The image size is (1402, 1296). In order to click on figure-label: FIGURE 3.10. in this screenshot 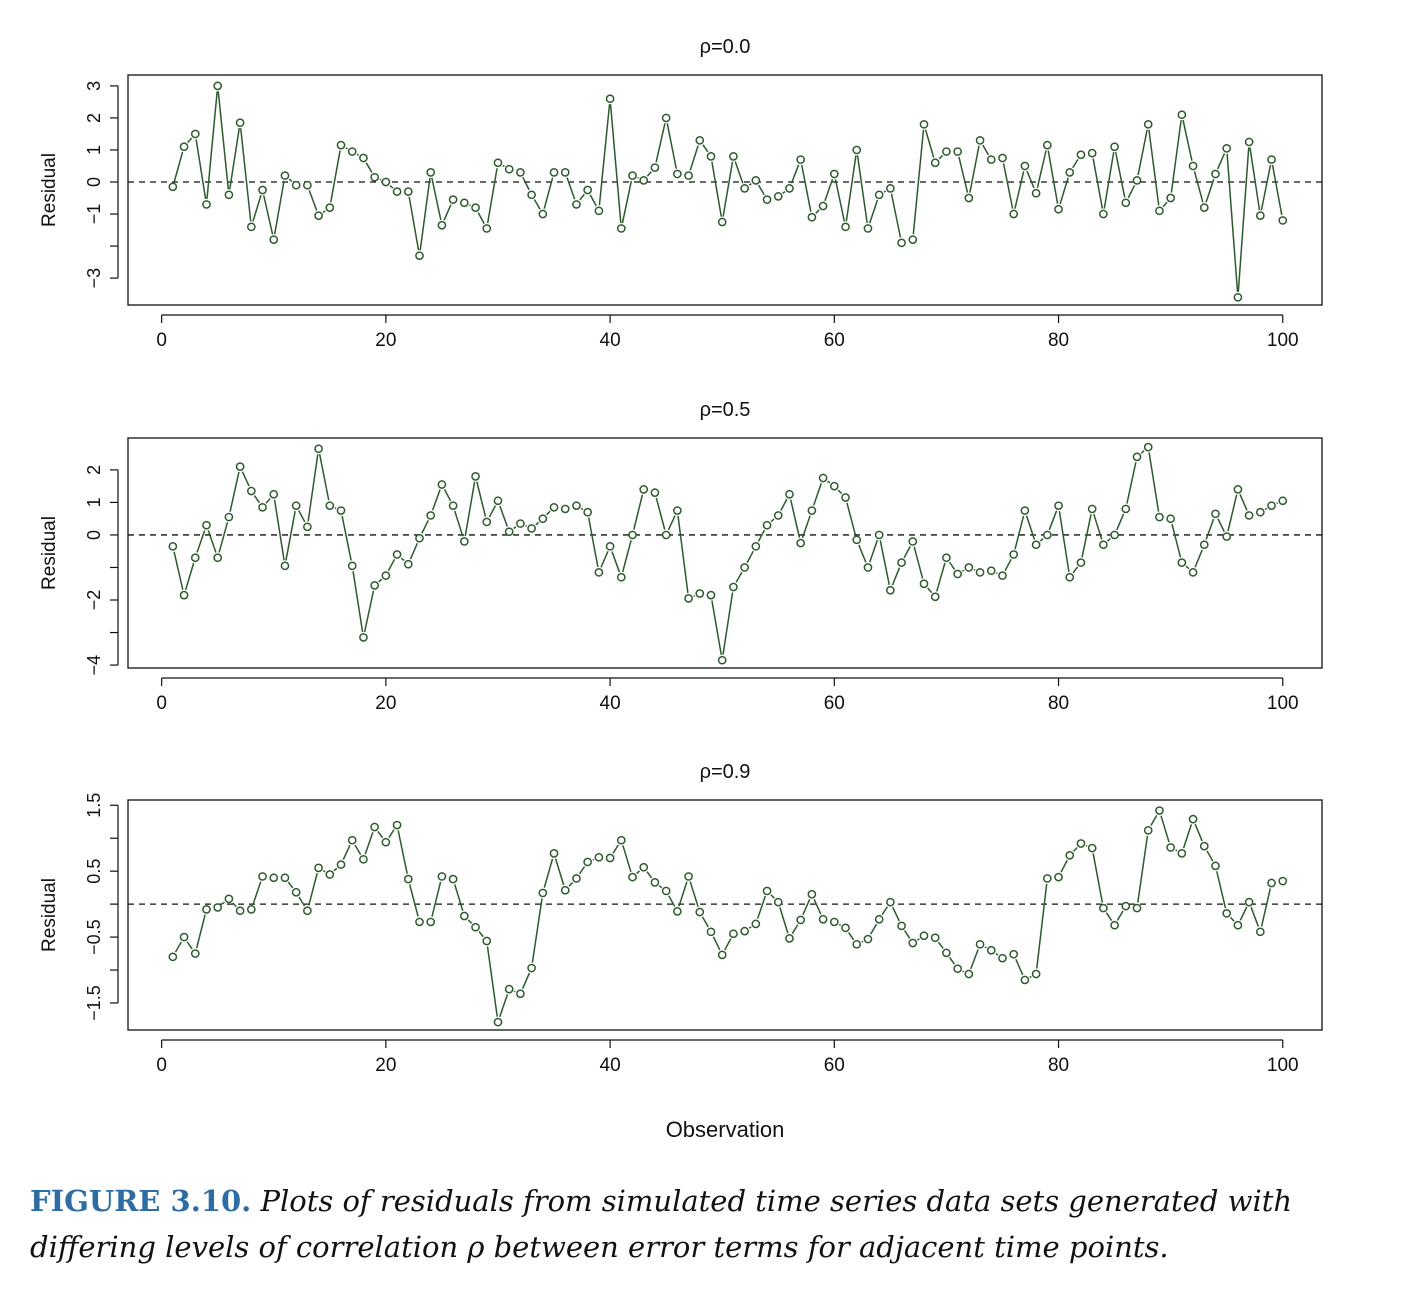, I will do `click(141, 1201)`.